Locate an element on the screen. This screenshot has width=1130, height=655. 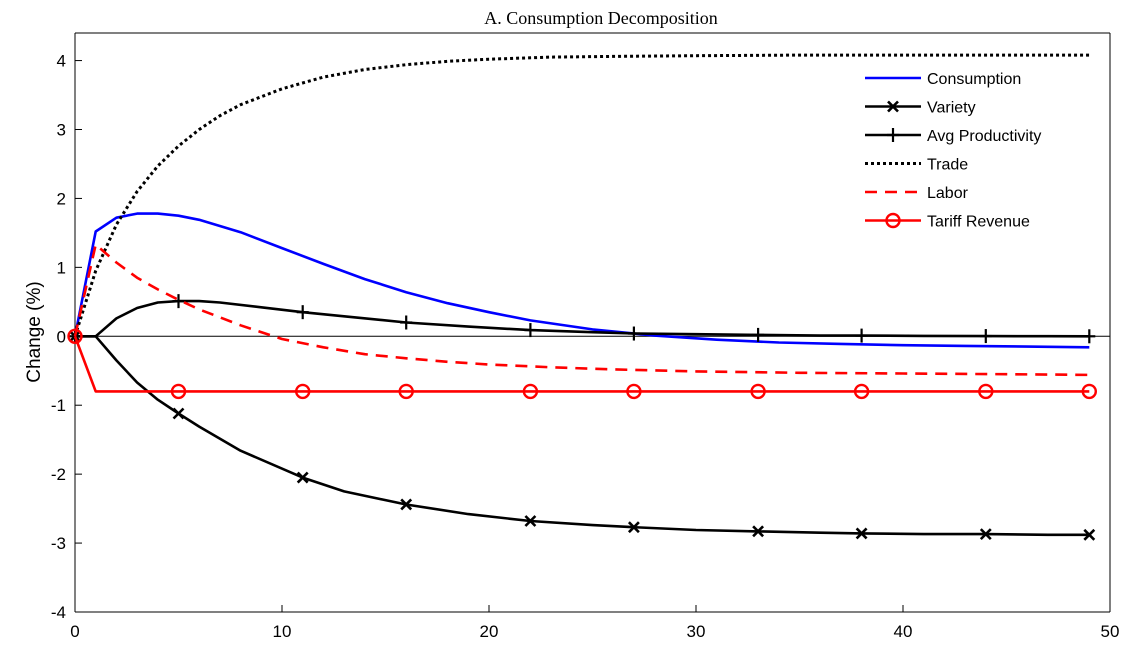
x-tick-label: 20 is located at coordinates (489, 631).